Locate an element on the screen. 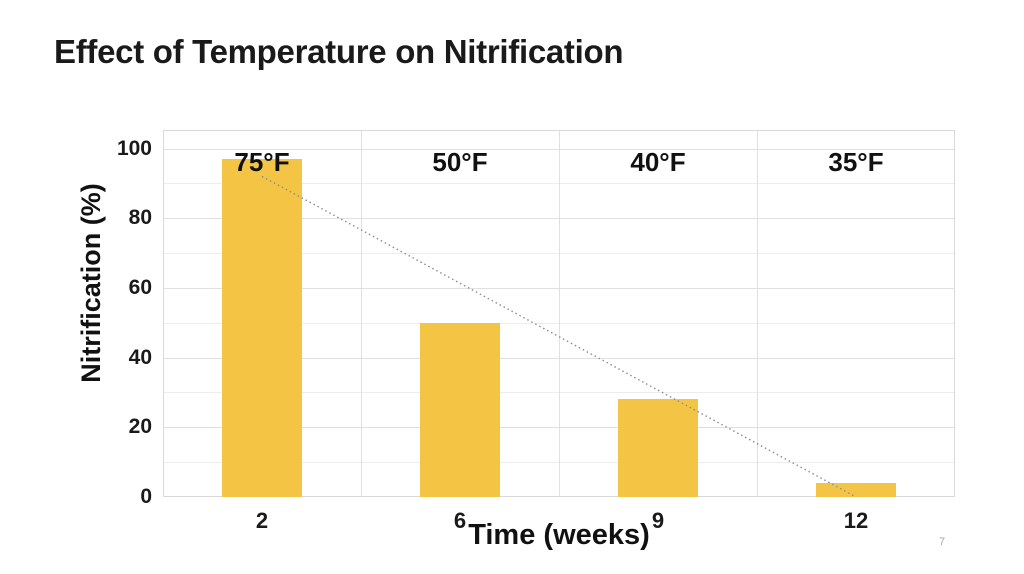  y-tick-label: 40 is located at coordinates (140, 357).